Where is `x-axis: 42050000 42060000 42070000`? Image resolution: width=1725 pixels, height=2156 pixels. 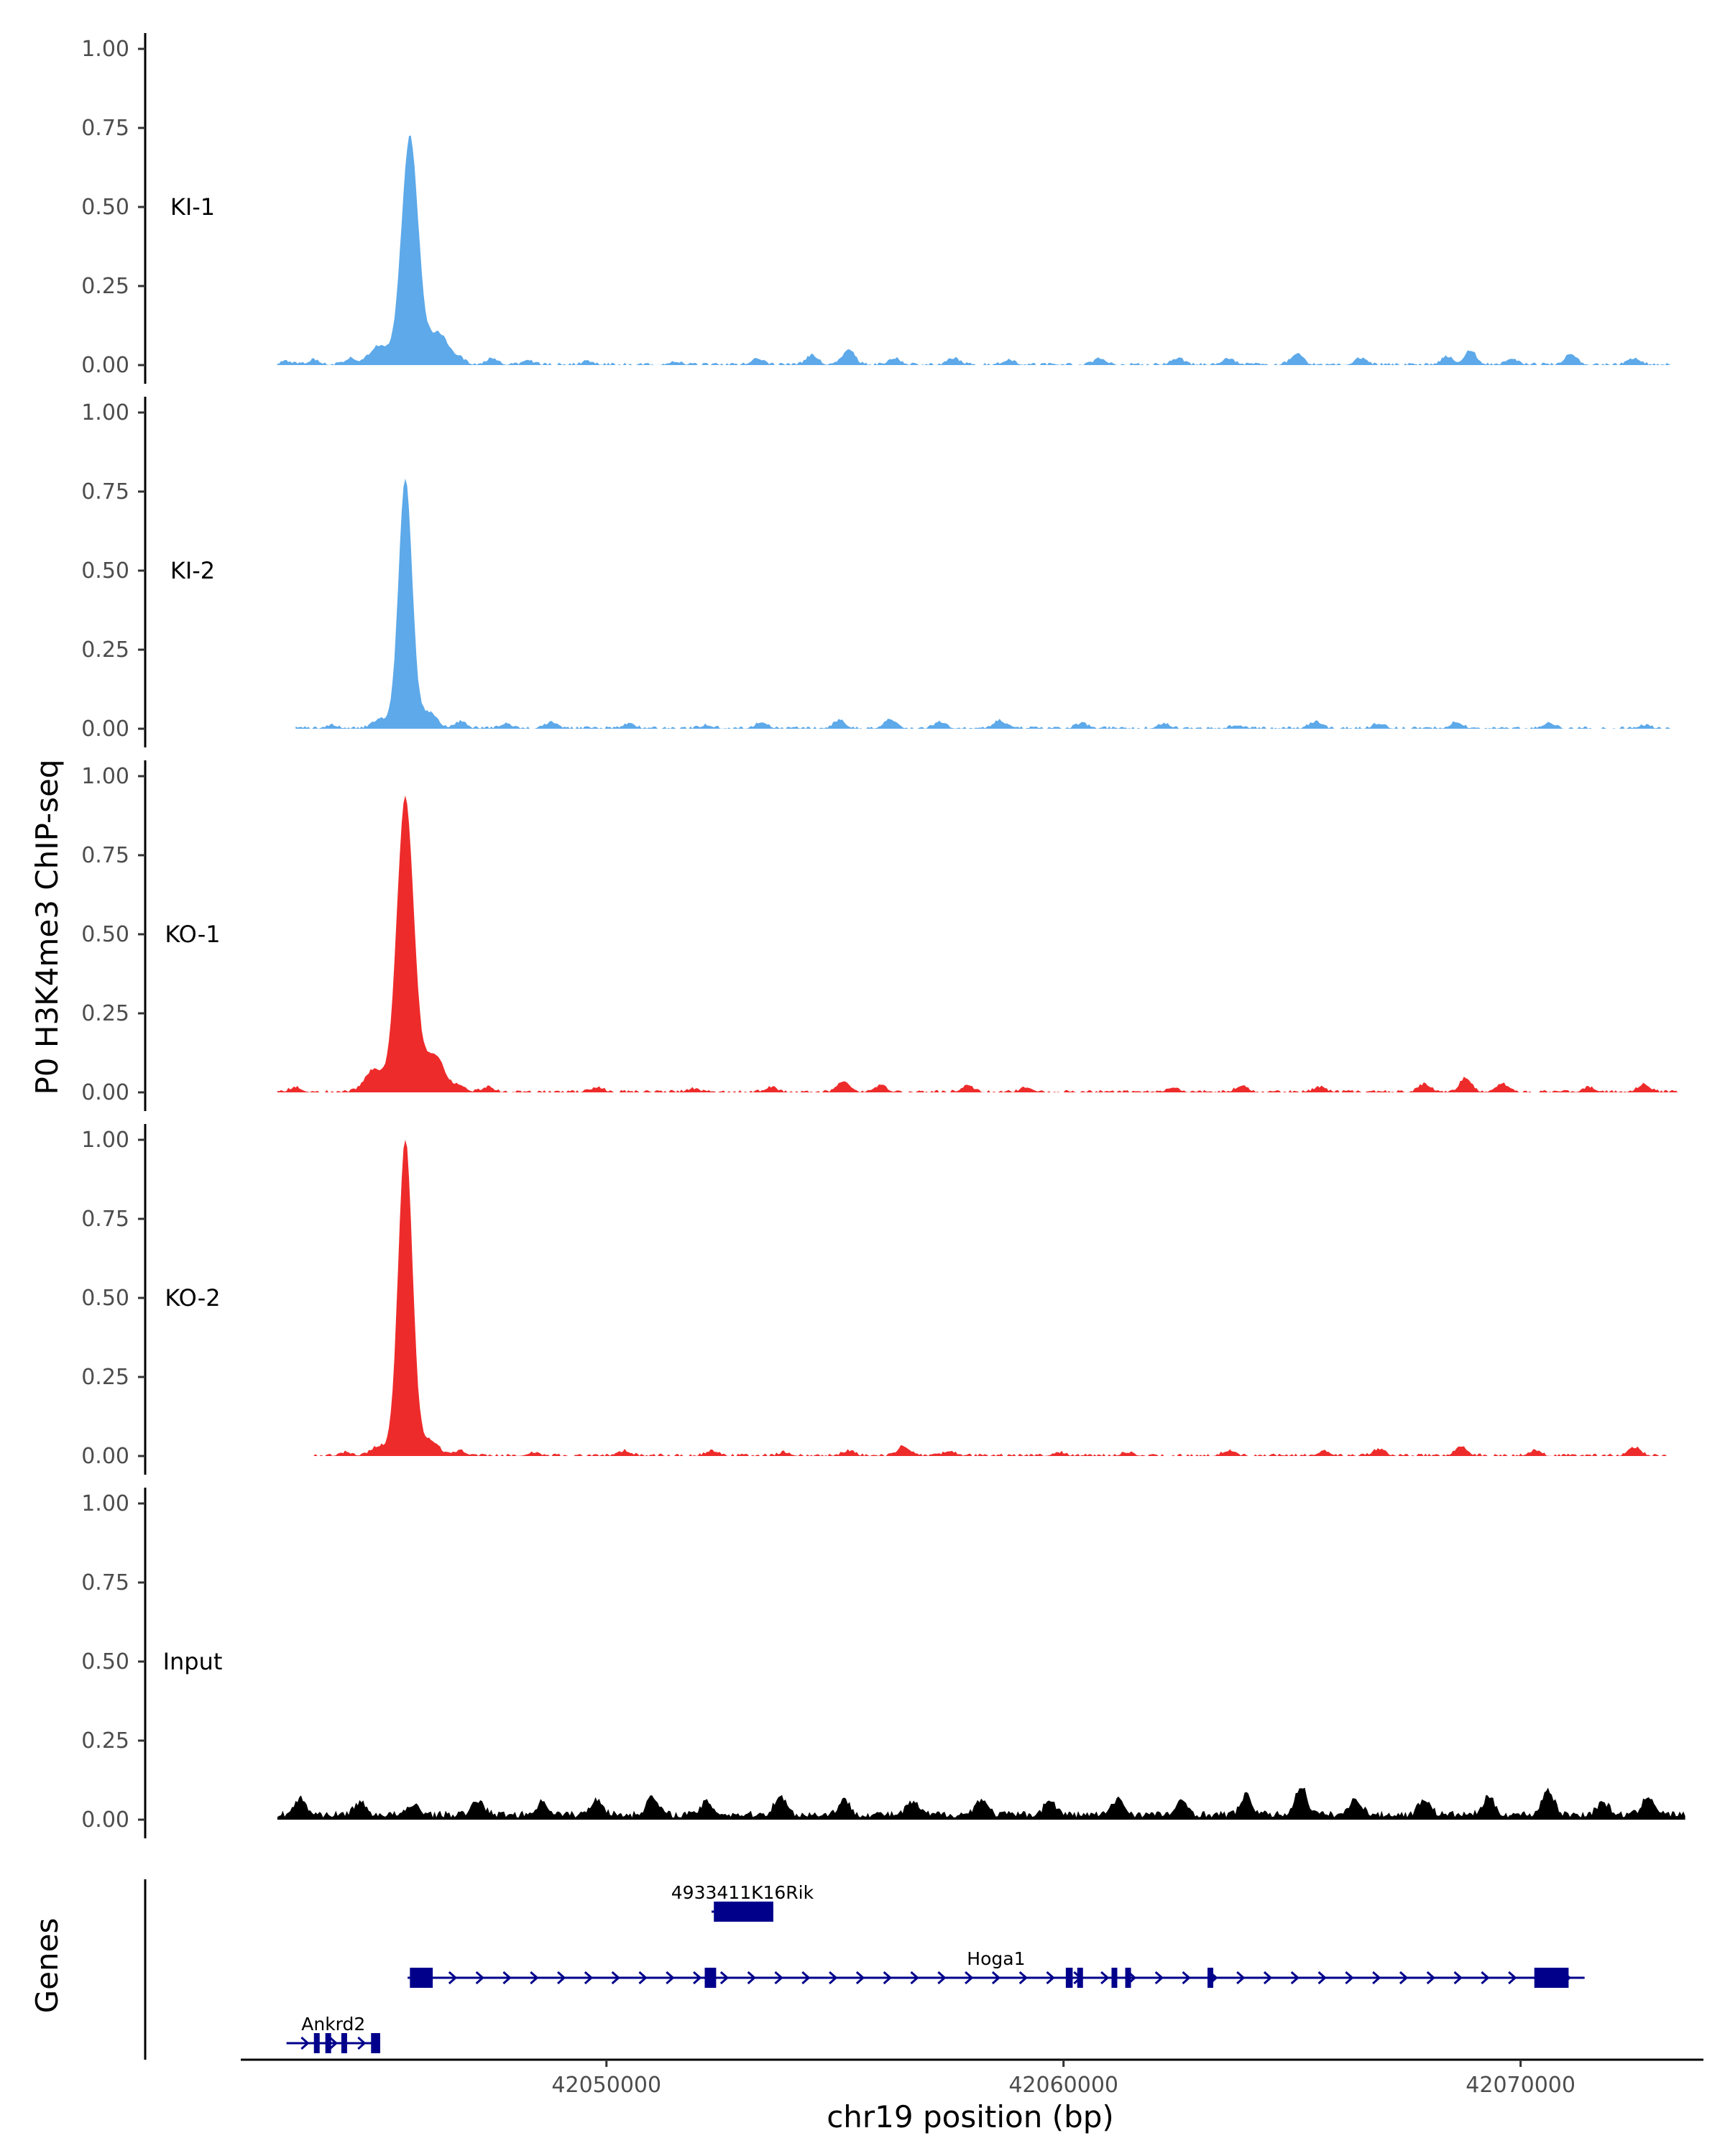 x-axis: 42050000 42060000 42070000 is located at coordinates (972, 2078).